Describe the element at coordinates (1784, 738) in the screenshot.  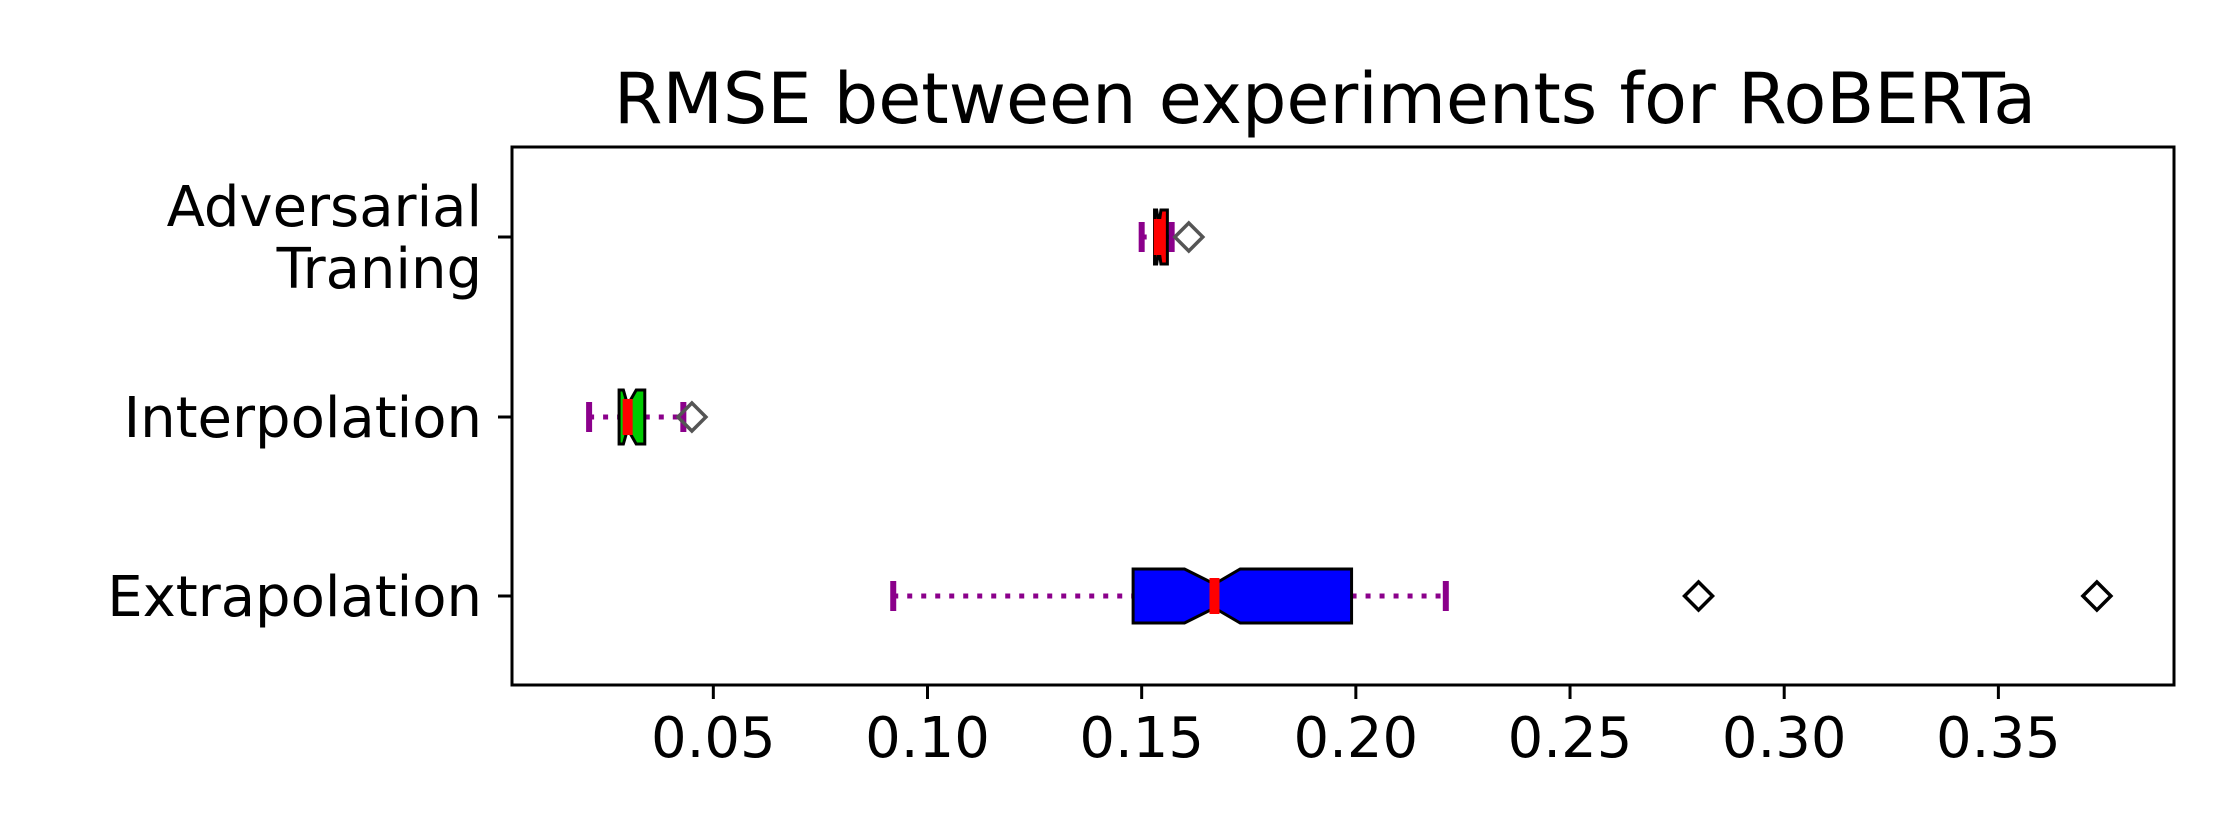
I see `x-tick-label: 0.30` at that location.